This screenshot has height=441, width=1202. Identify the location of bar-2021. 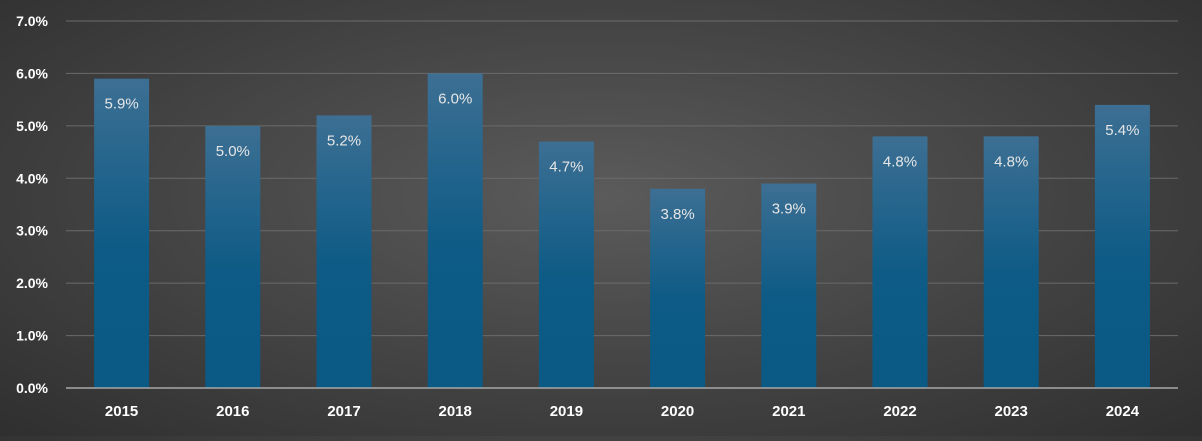
(789, 285).